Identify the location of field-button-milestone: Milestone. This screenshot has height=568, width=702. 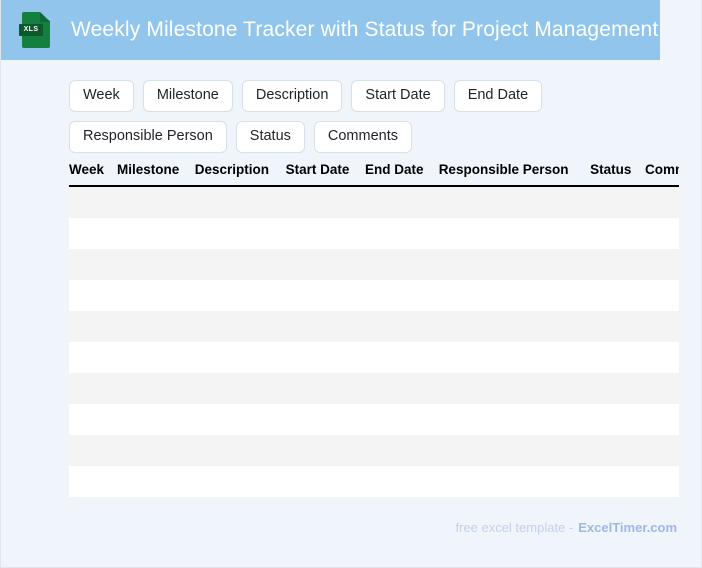
(187, 96).